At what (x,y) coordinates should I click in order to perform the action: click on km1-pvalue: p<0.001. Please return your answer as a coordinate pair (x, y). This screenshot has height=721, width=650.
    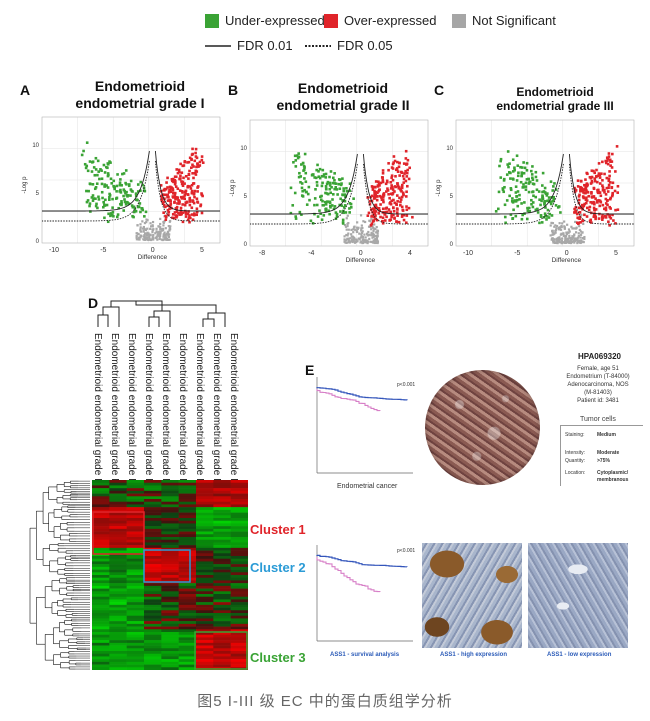
    Looking at the image, I should click on (406, 385).